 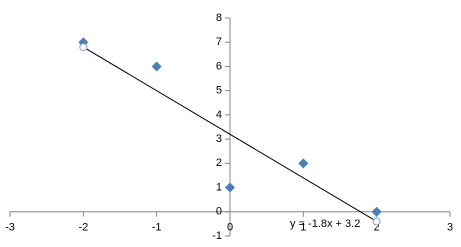 I want to click on y-tick-label: 8, so click(x=219, y=18).